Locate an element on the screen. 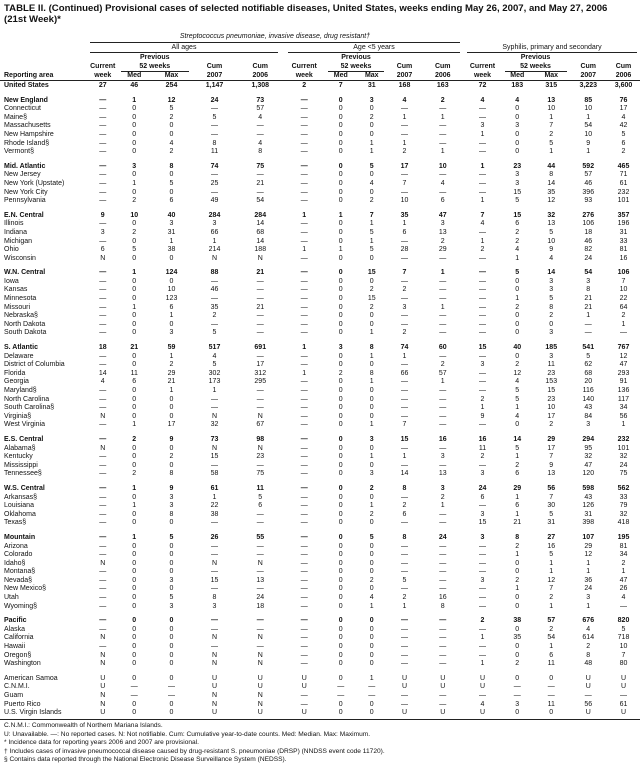  cell-value: 14 is located at coordinates (404, 474).